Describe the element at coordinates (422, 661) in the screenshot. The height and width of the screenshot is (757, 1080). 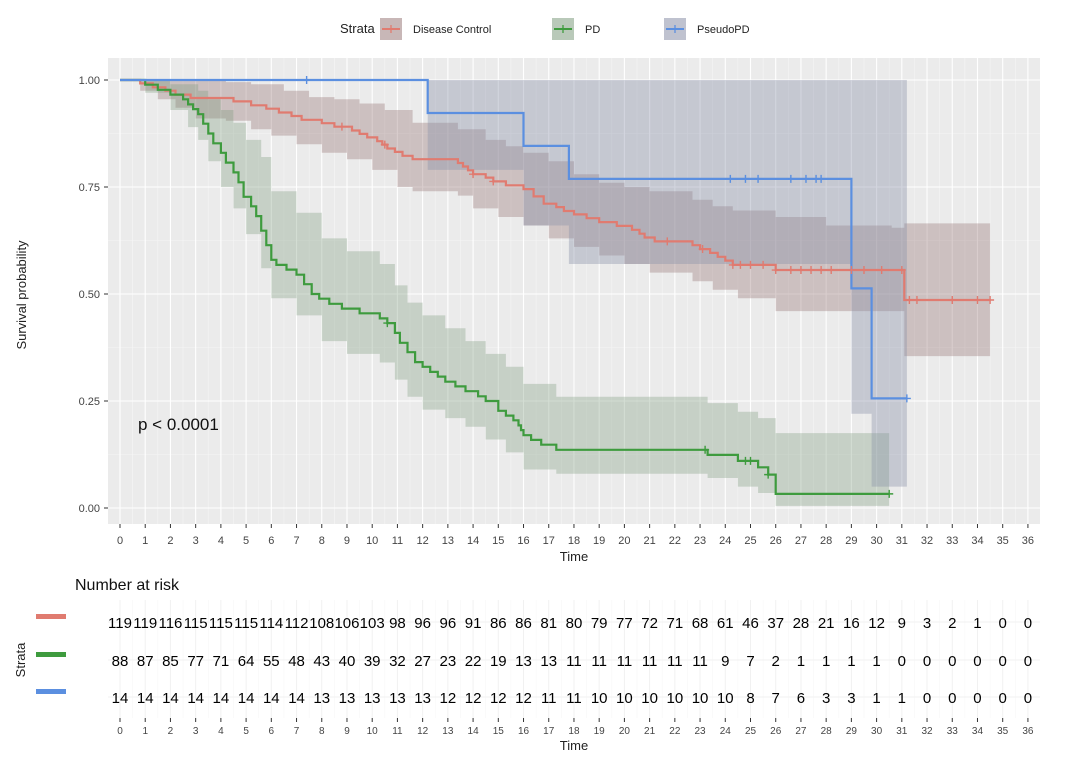
I see `risk-value: 27` at that location.